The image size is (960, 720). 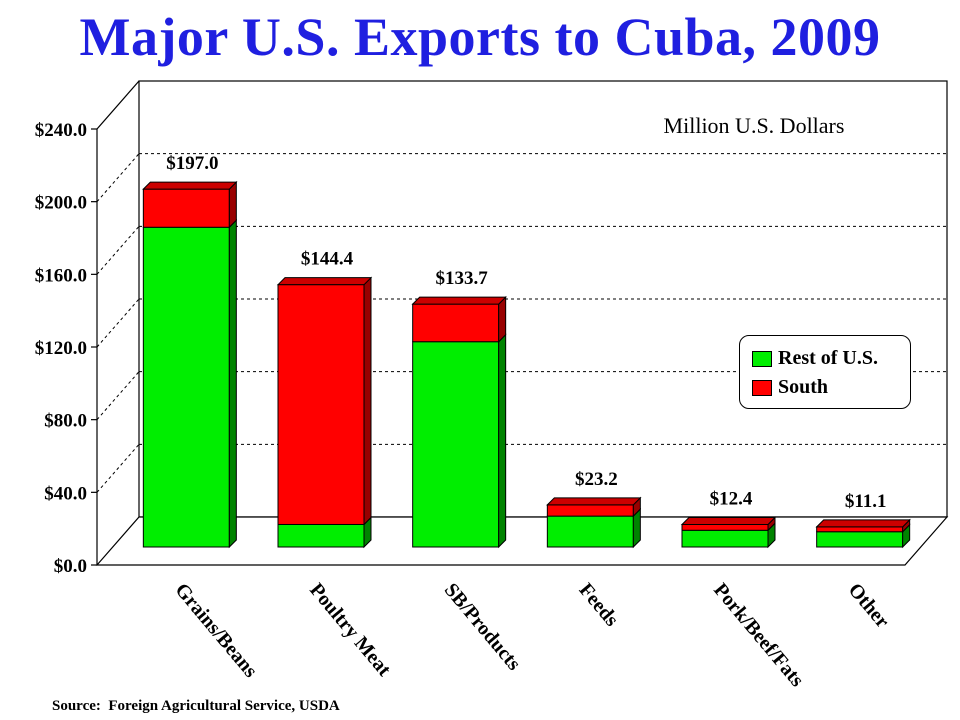 What do you see at coordinates (65, 493) in the screenshot?
I see `y-tick-label: $40.0` at bounding box center [65, 493].